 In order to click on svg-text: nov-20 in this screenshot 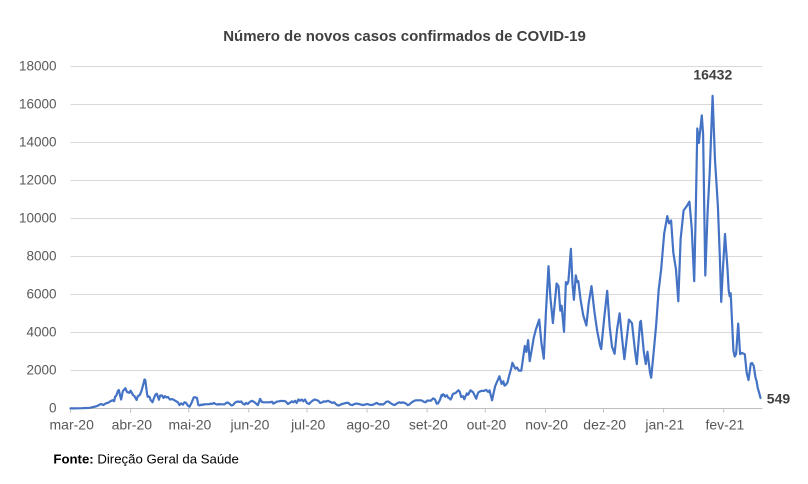, I will do `click(546, 425)`.